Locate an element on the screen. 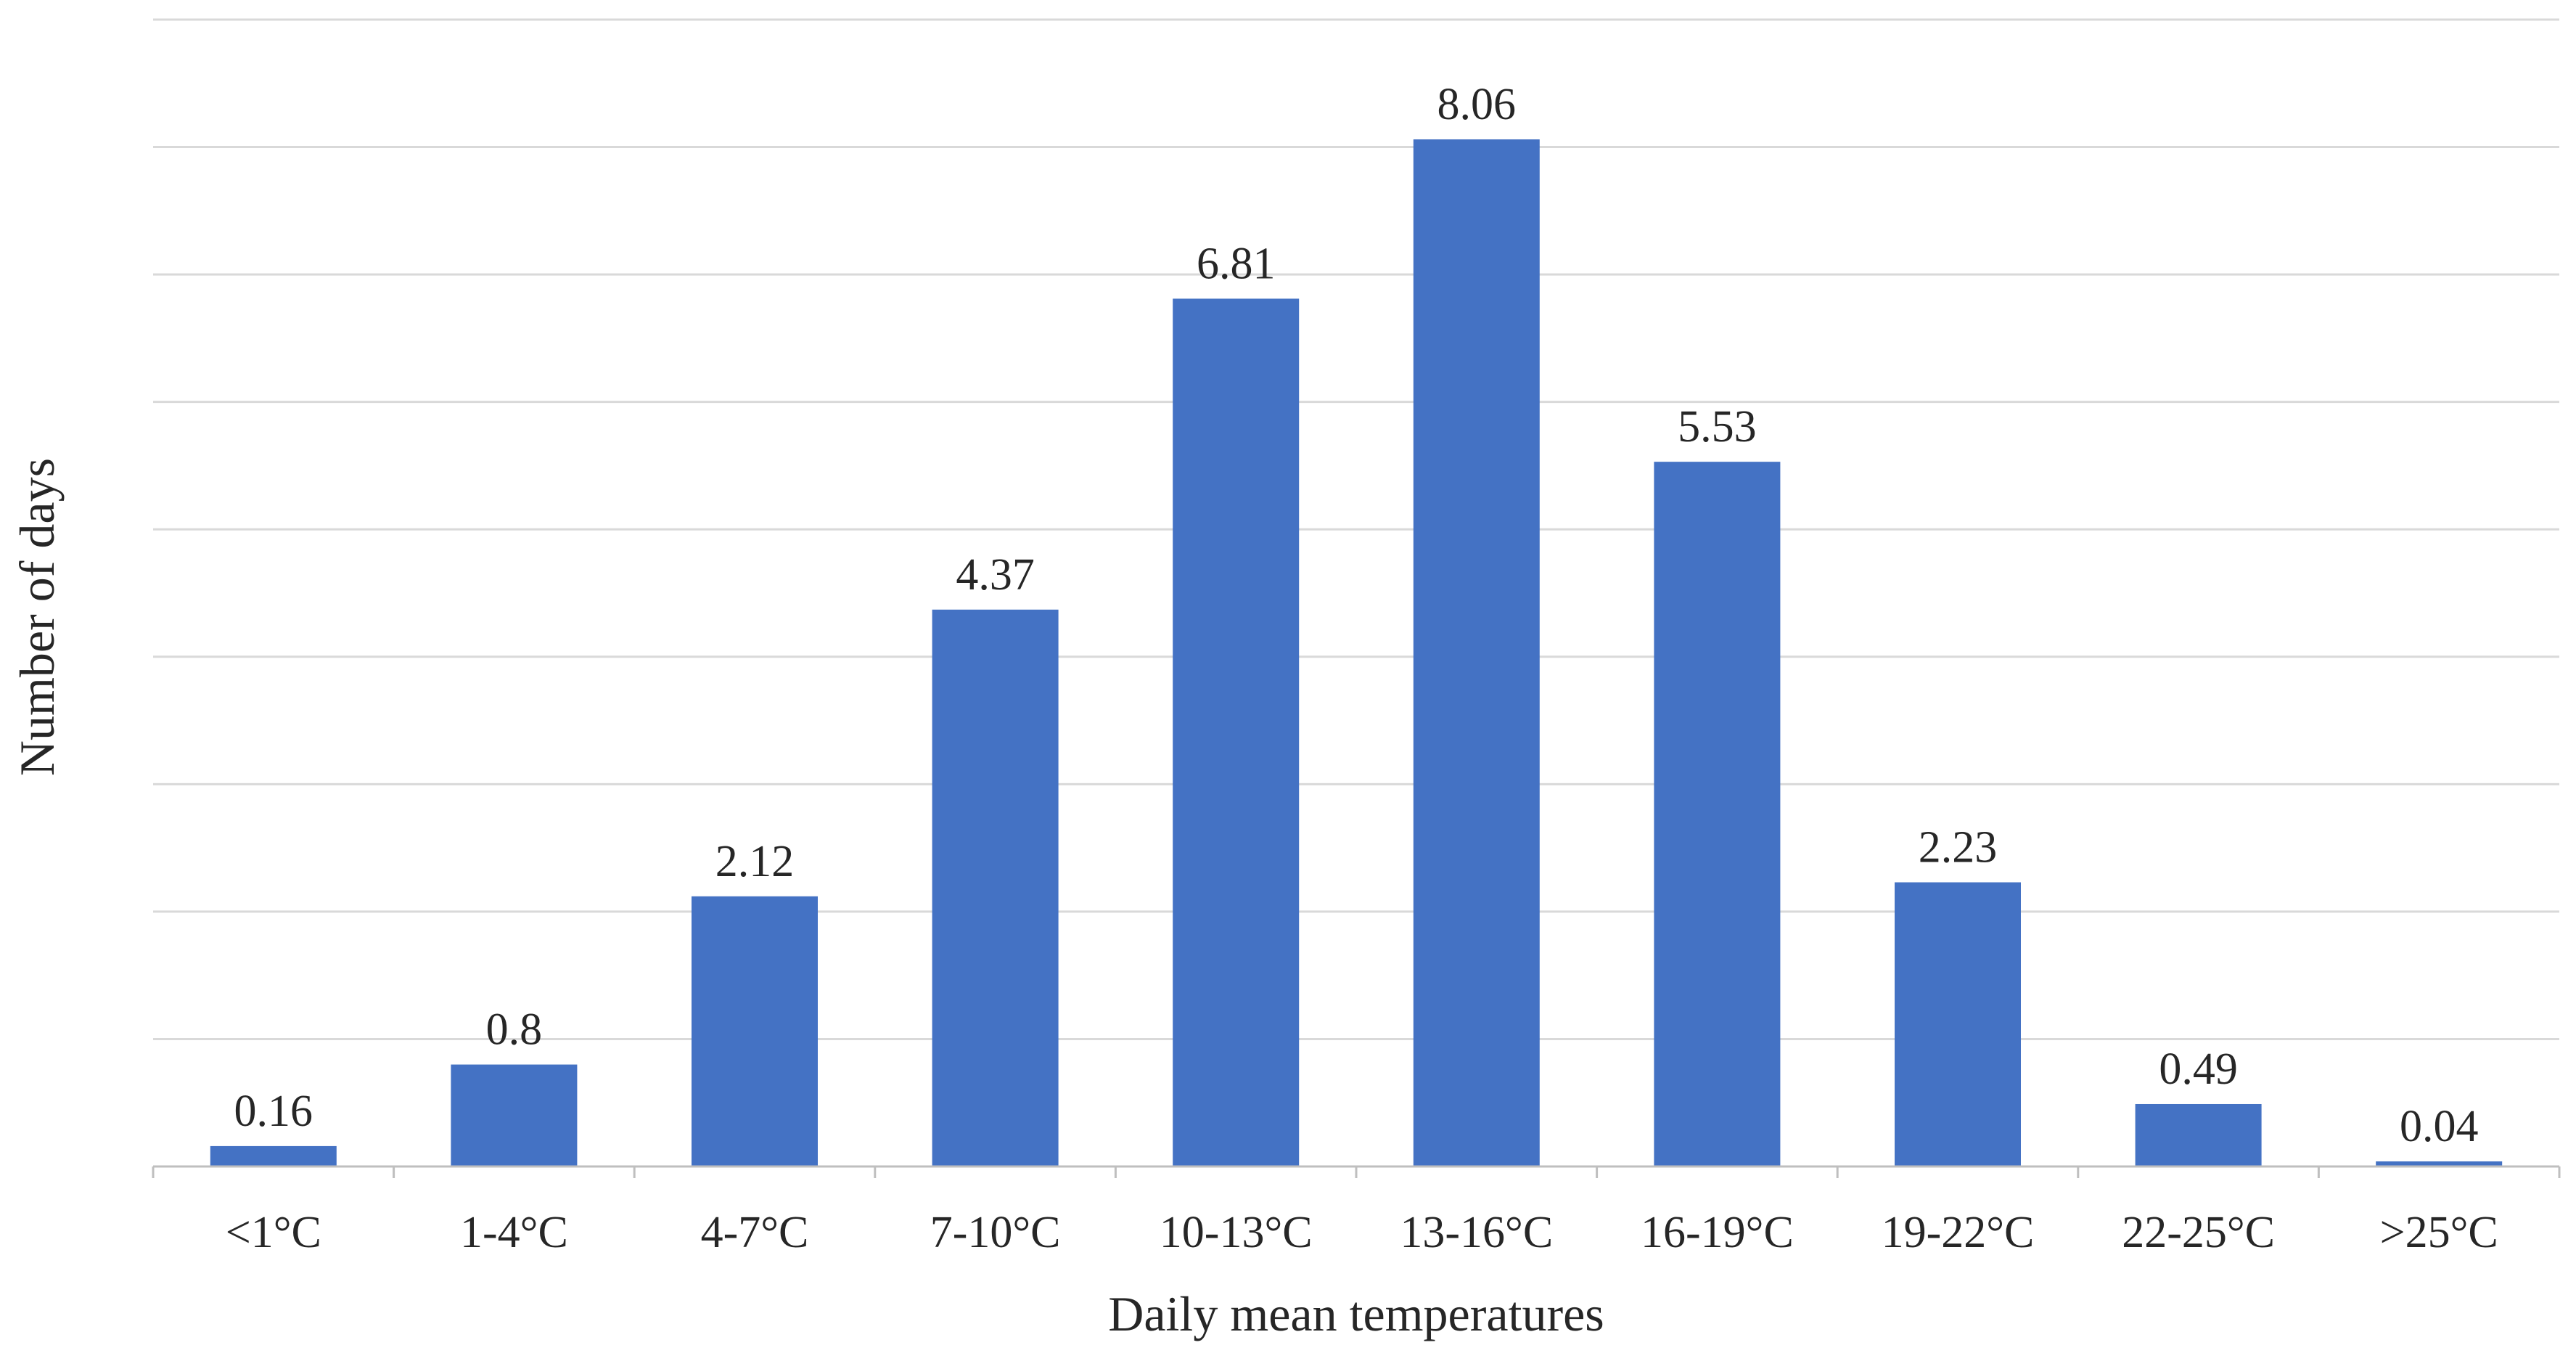 Image resolution: width=2576 pixels, height=1369 pixels. data-label-5: 8.06 is located at coordinates (1477, 104).